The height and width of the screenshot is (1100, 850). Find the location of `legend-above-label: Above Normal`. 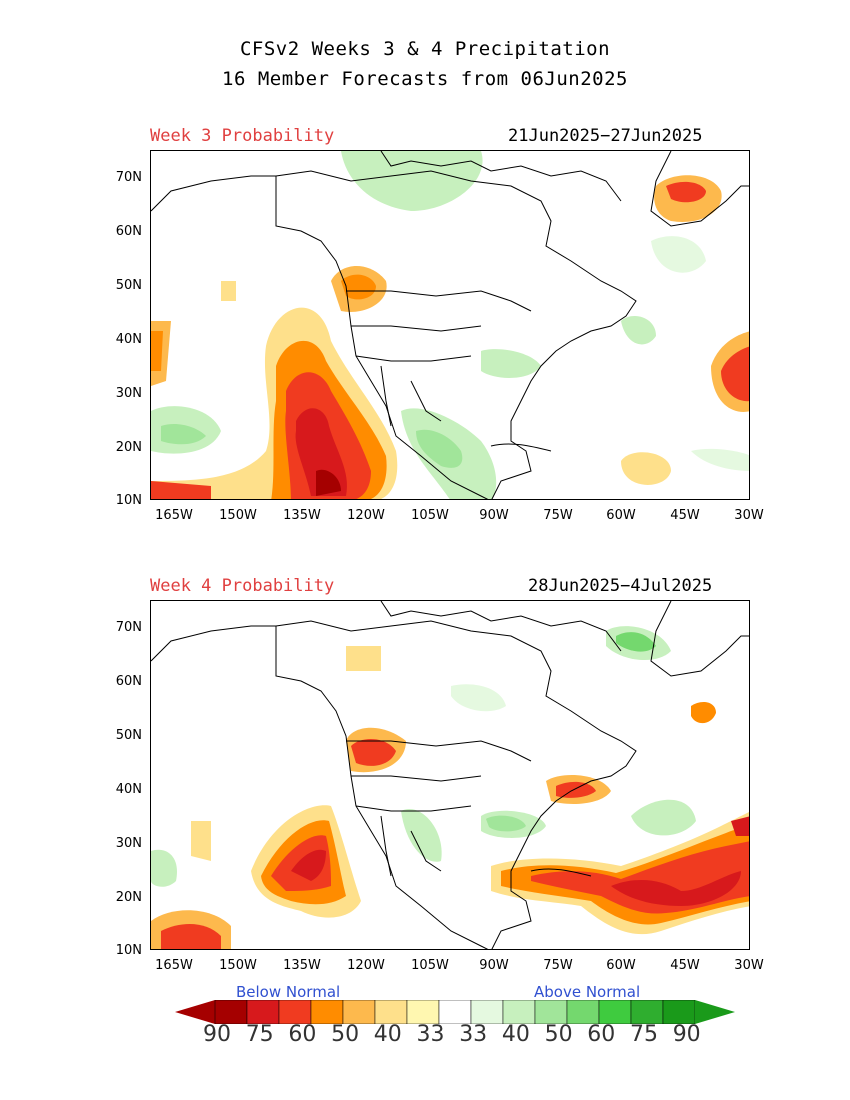

legend-above-label: Above Normal is located at coordinates (587, 992).